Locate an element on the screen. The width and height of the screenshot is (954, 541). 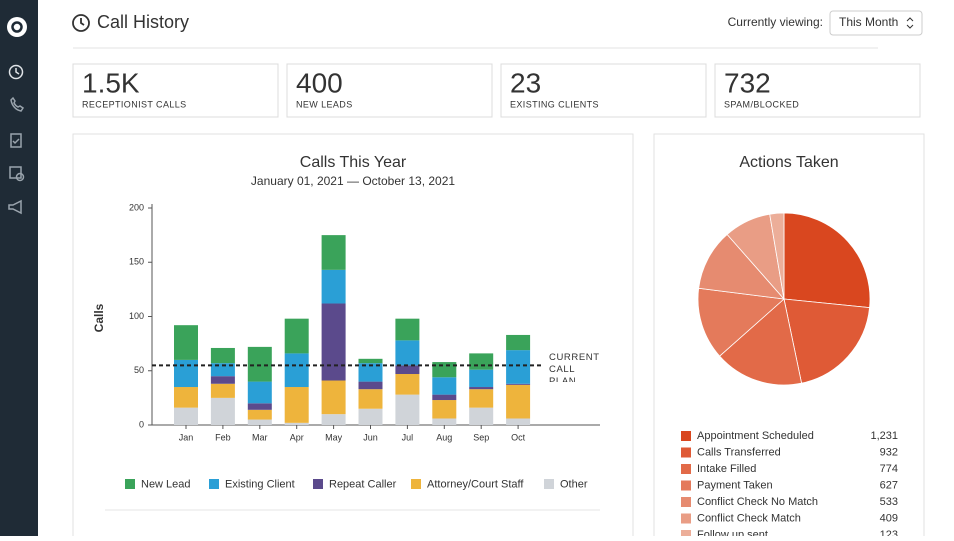
logo is located at coordinates (17, 27).